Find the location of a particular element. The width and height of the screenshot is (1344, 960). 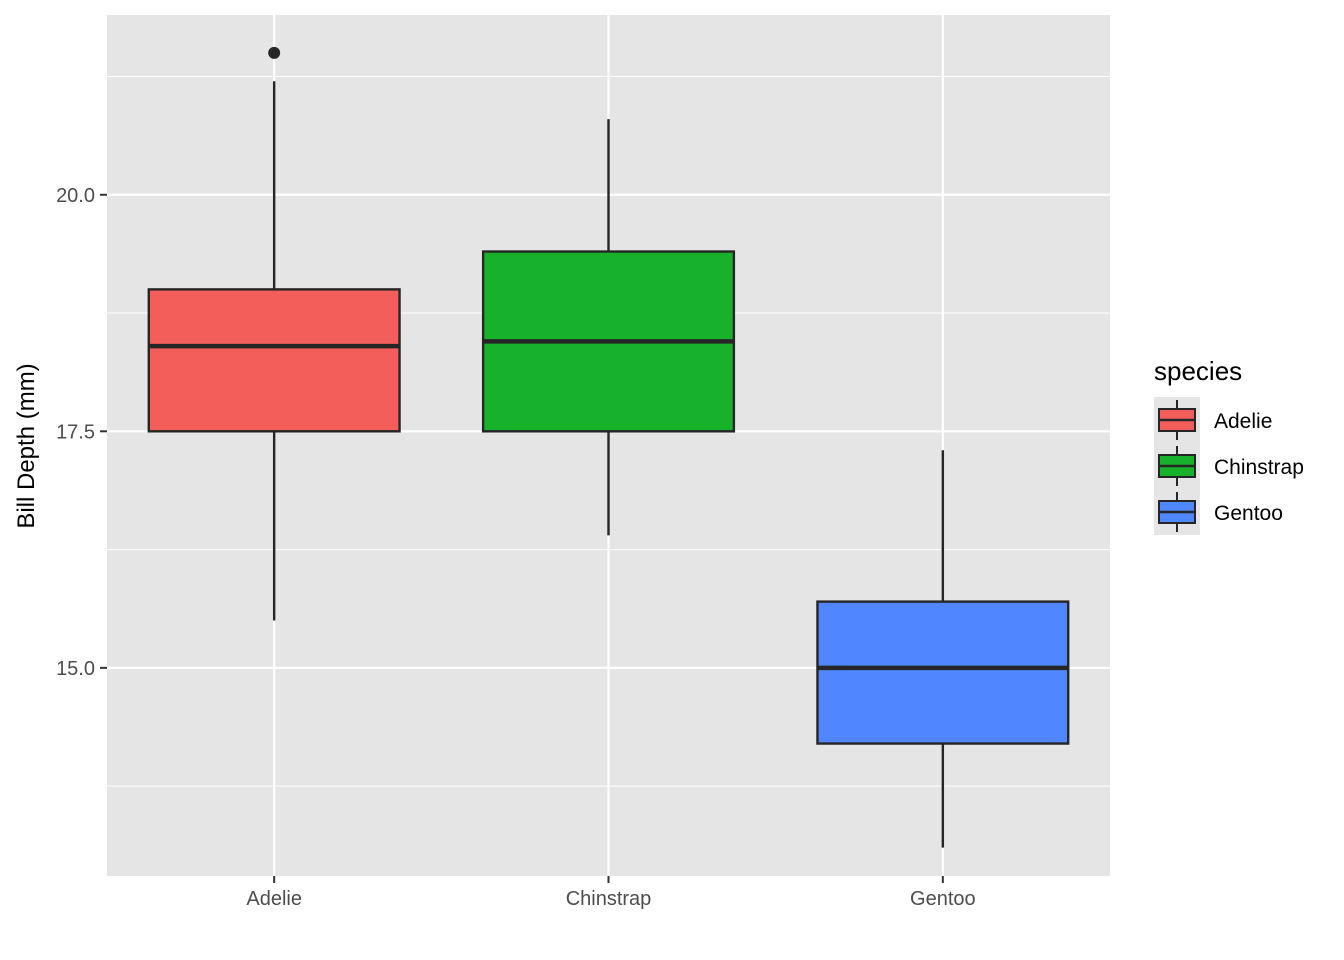

legend-label: Adelie is located at coordinates (1243, 421).